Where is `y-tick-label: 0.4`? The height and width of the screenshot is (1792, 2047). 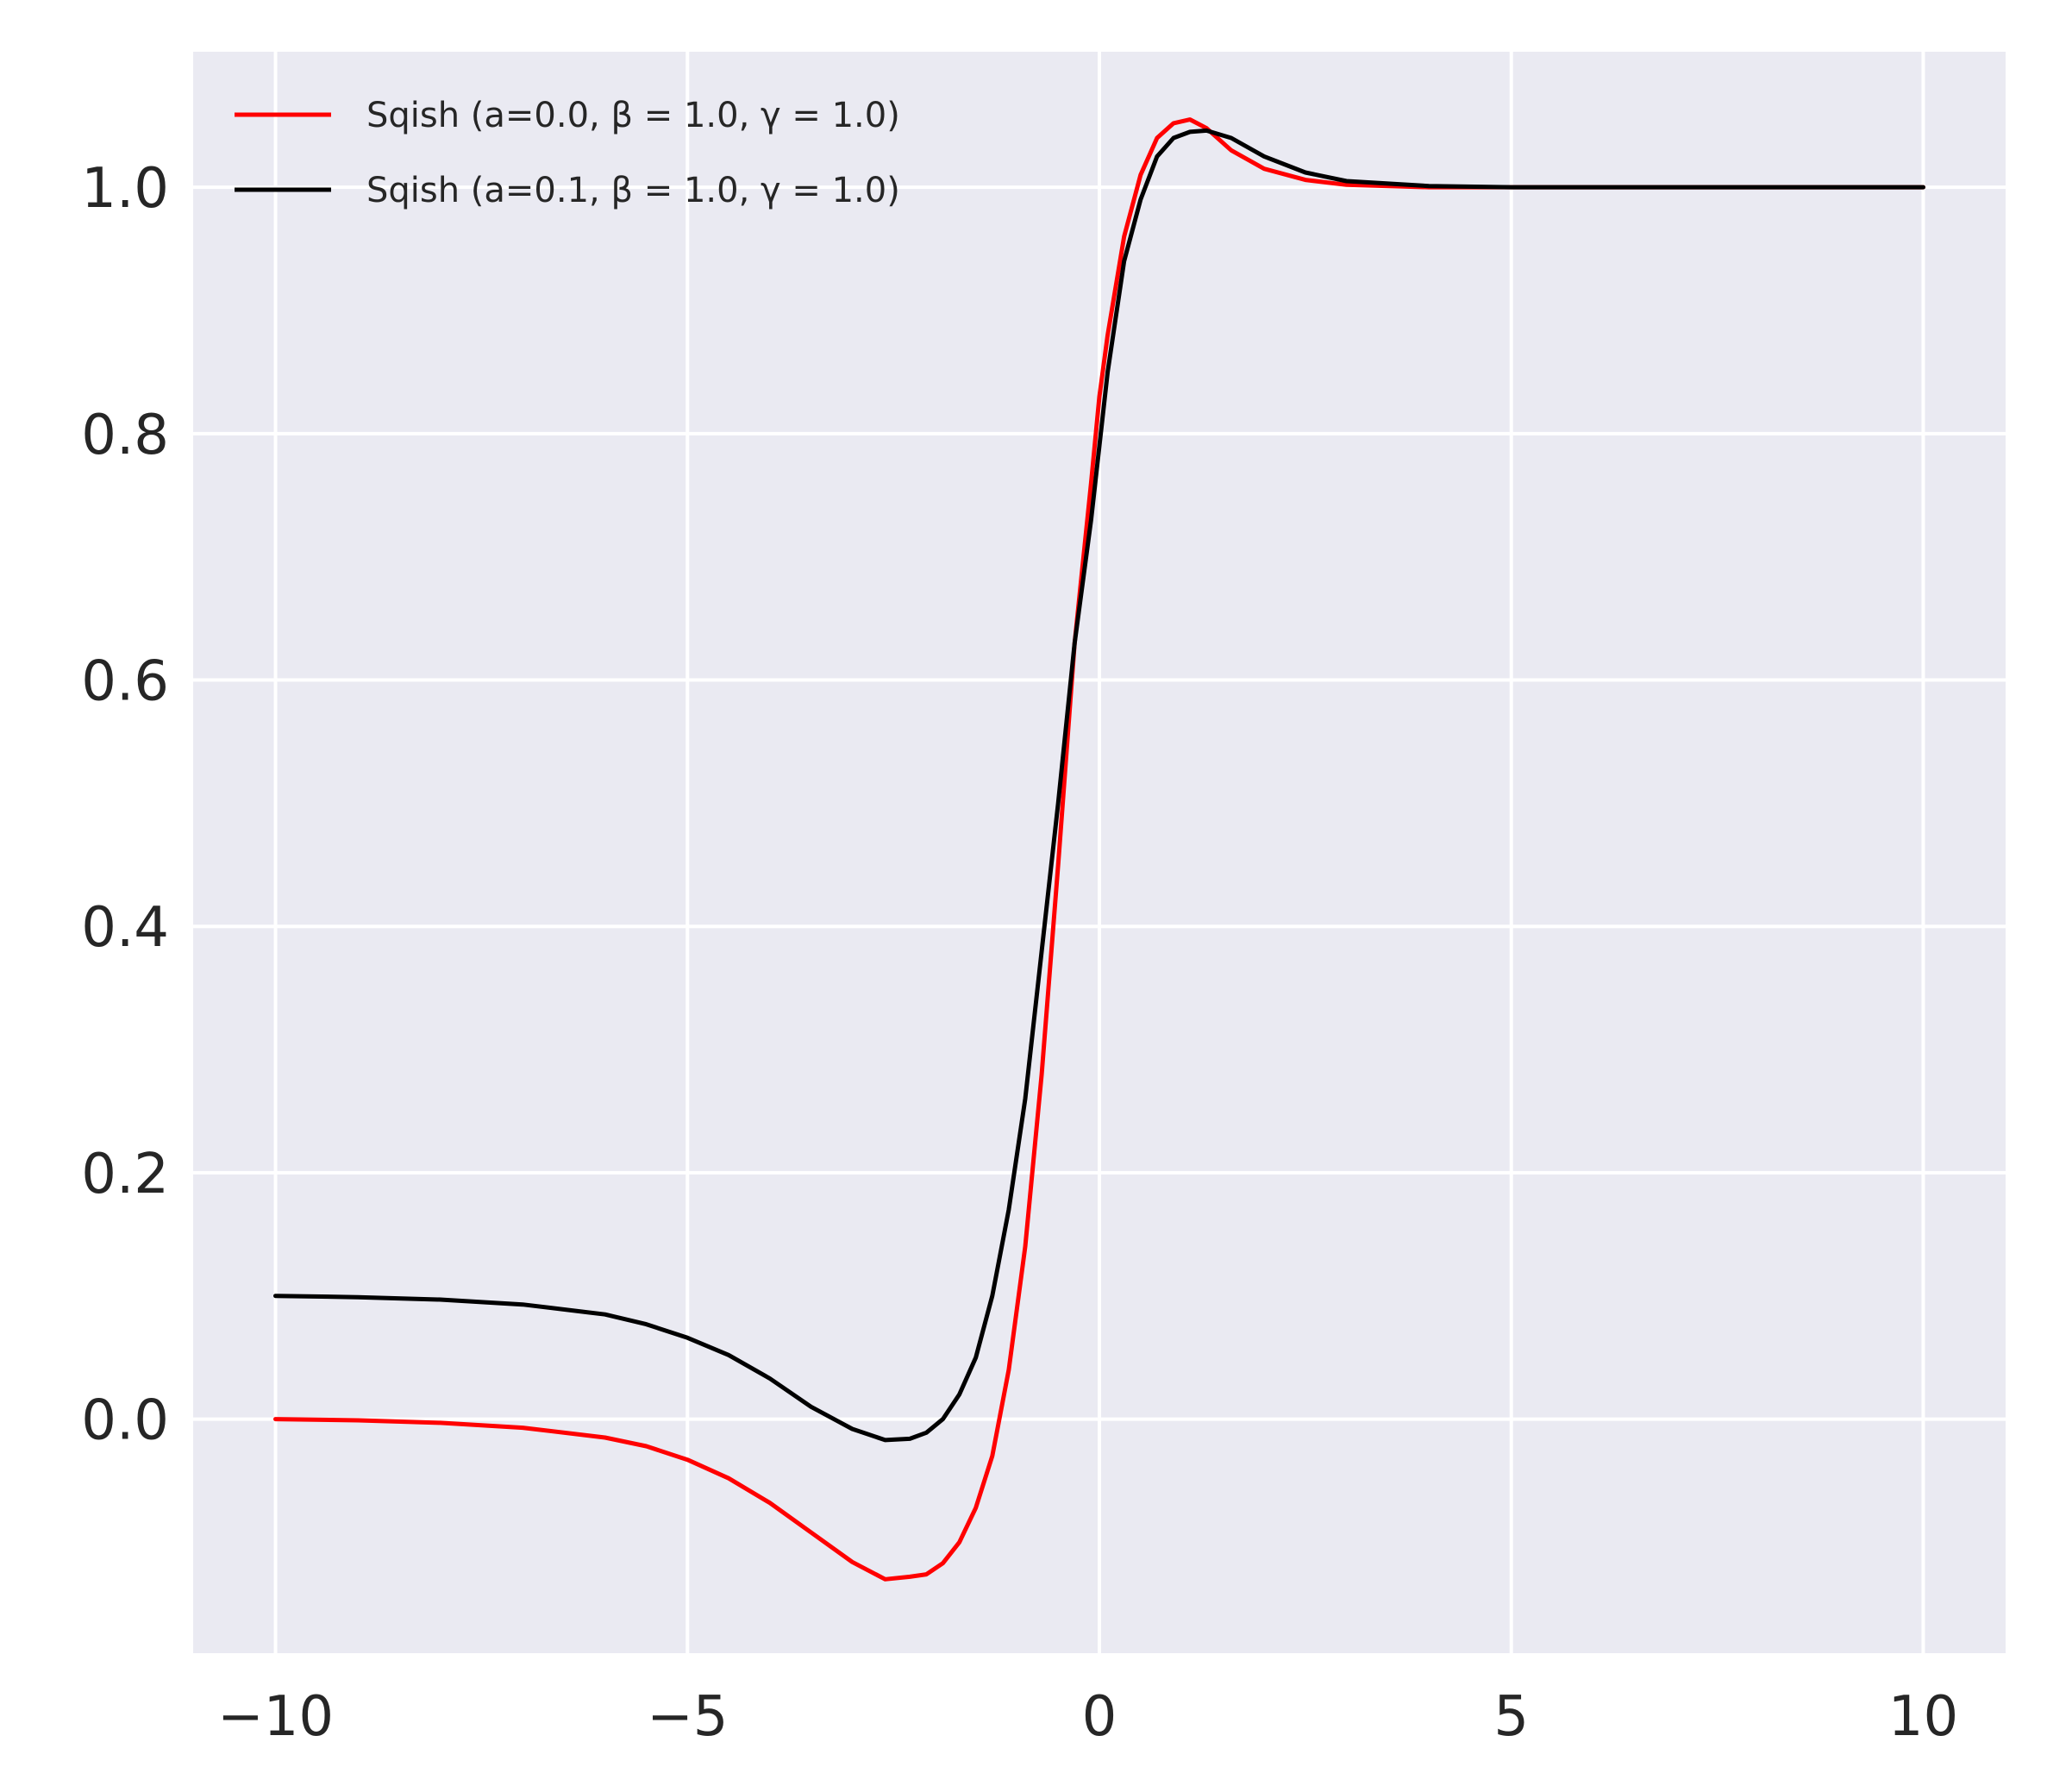 y-tick-label: 0.4 is located at coordinates (125, 928).